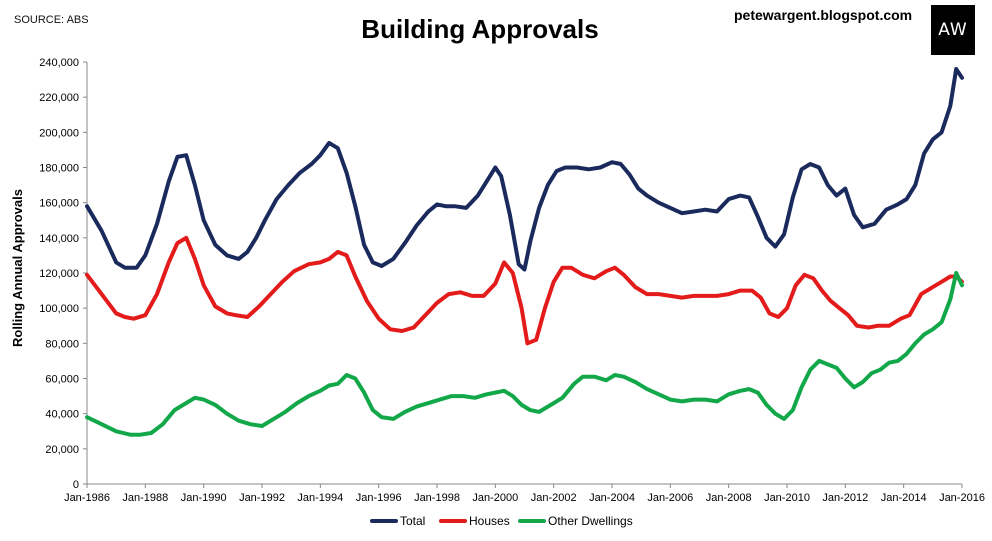 The width and height of the screenshot is (992, 541). Describe the element at coordinates (845, 498) in the screenshot. I see `x-tick-label: Jan-2012` at that location.